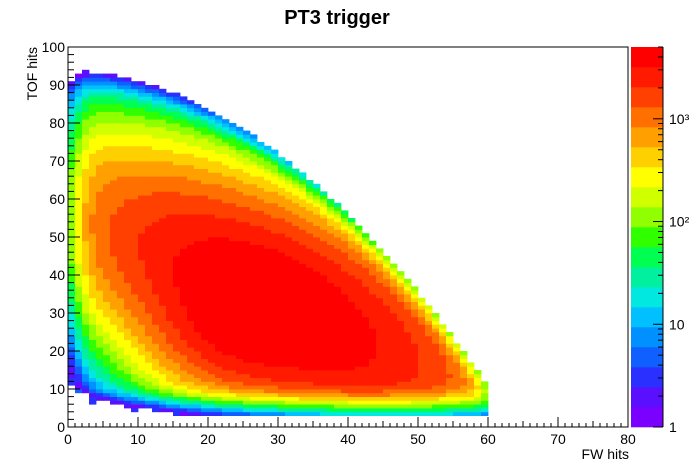  What do you see at coordinates (647, 77) in the screenshot?
I see `color-scale-swatch` at bounding box center [647, 77].